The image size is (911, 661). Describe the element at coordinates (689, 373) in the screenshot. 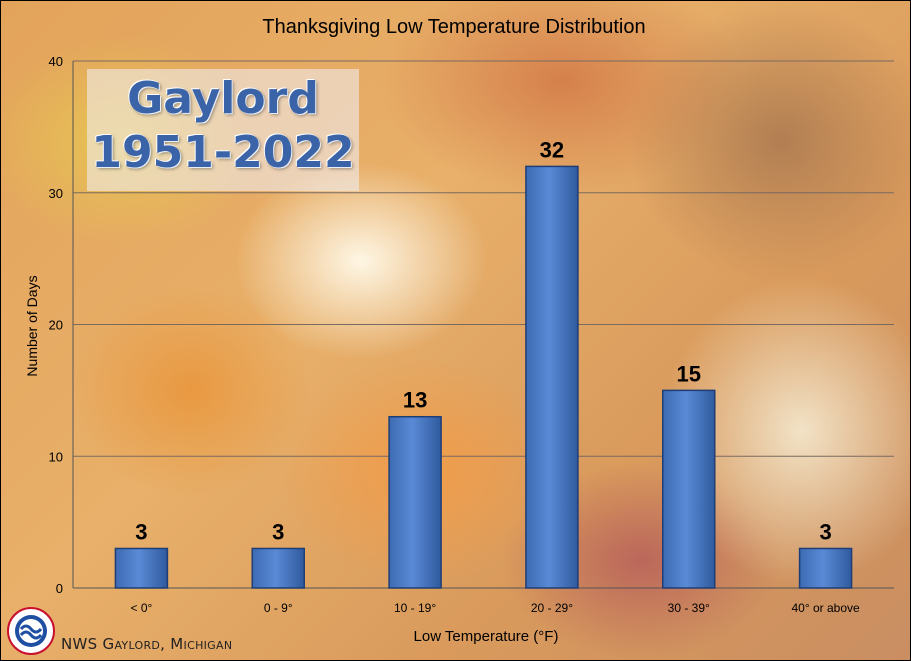

I see `data-label: 15` at that location.